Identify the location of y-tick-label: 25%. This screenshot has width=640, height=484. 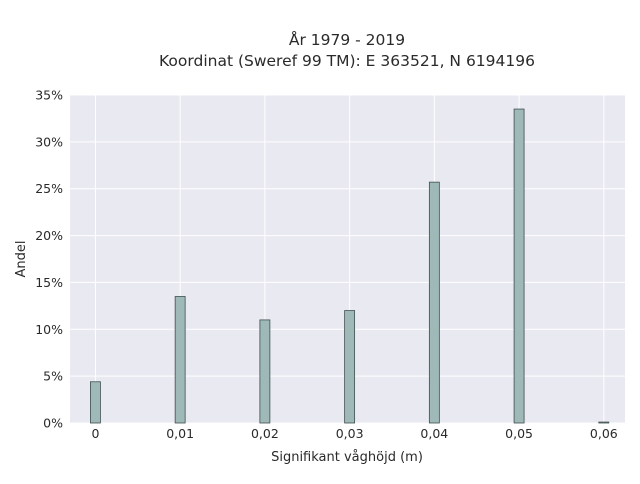
(49, 188).